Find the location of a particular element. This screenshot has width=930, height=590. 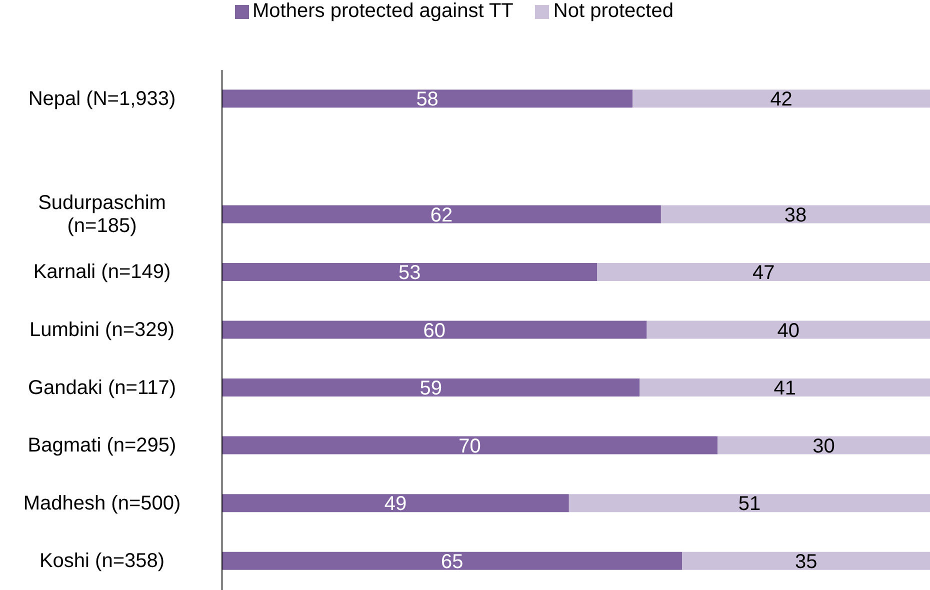

y-tick-label: Madhesh (n=500) is located at coordinates (102, 503).